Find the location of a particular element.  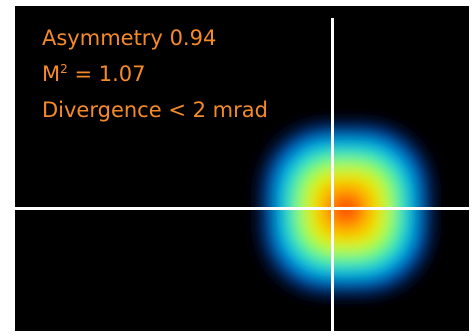

crosshair-horizontal is located at coordinates (242, 208).